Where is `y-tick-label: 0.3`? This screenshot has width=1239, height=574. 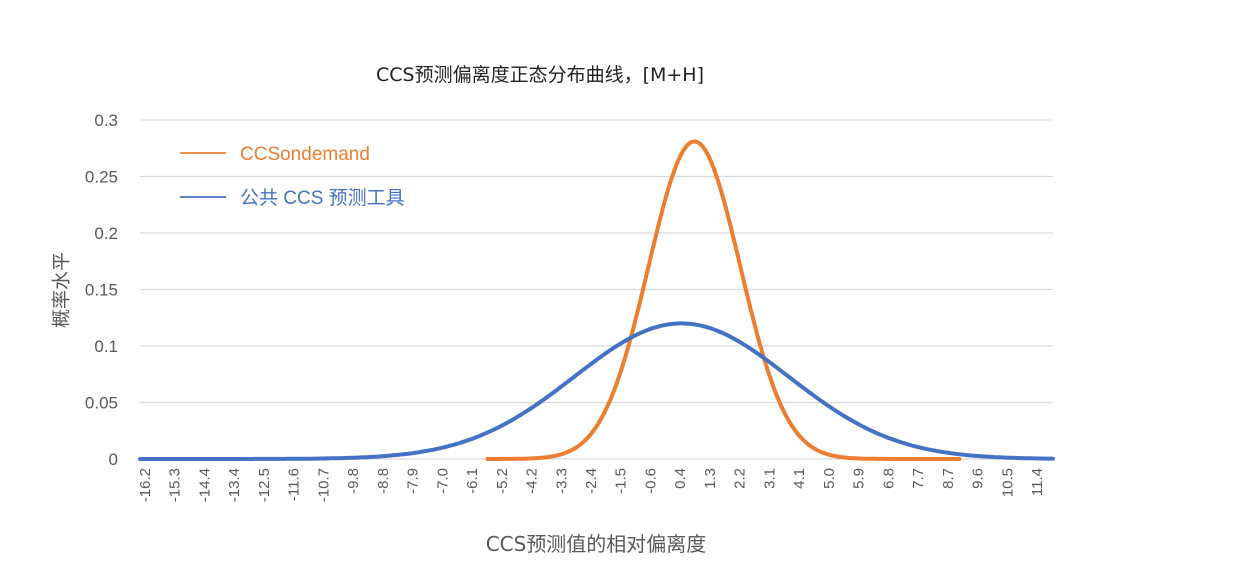
y-tick-label: 0.3 is located at coordinates (106, 120).